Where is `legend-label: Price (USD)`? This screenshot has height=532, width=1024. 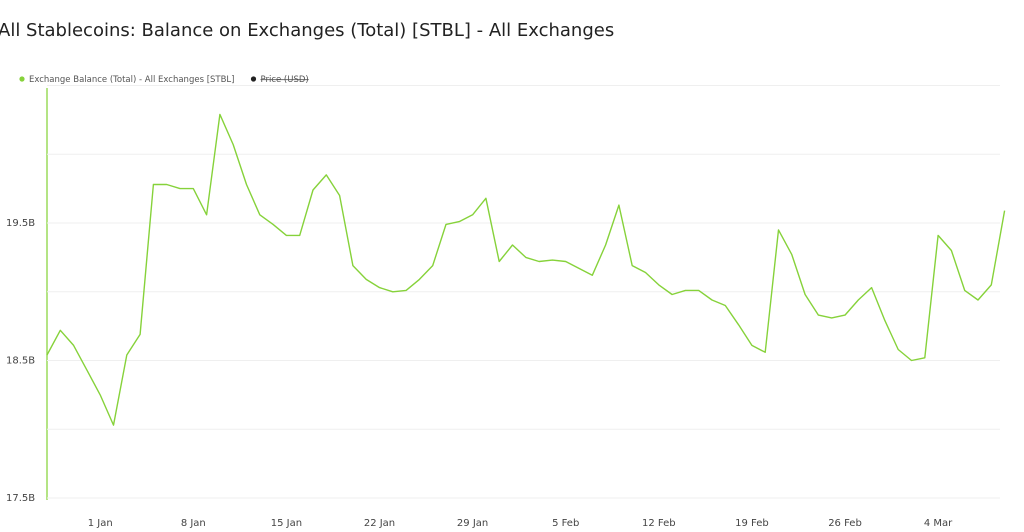
legend-label: Price (USD) is located at coordinates (284, 80).